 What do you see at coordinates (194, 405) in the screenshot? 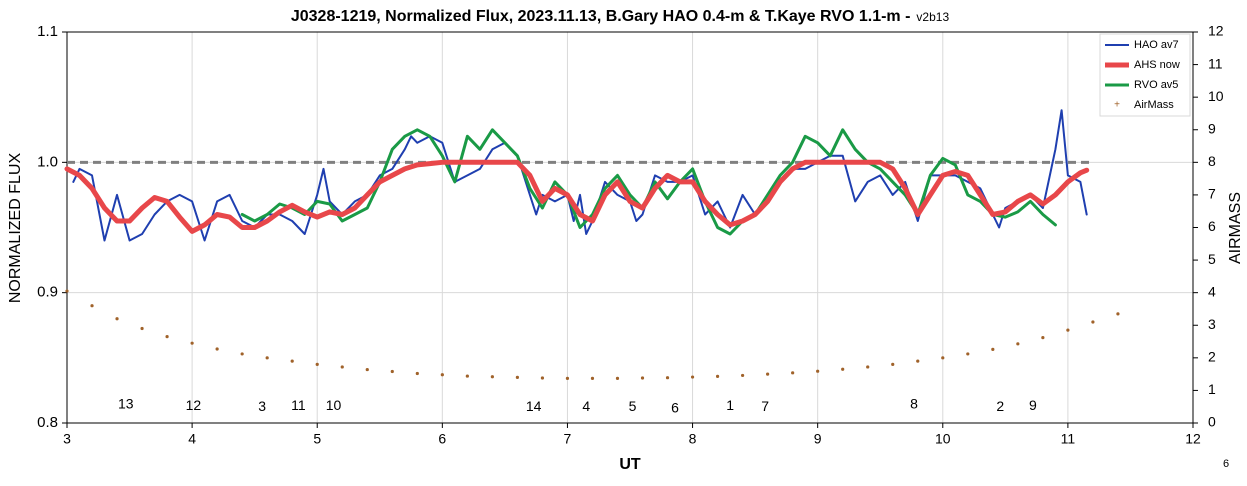
I see `annotation: 12` at bounding box center [194, 405].